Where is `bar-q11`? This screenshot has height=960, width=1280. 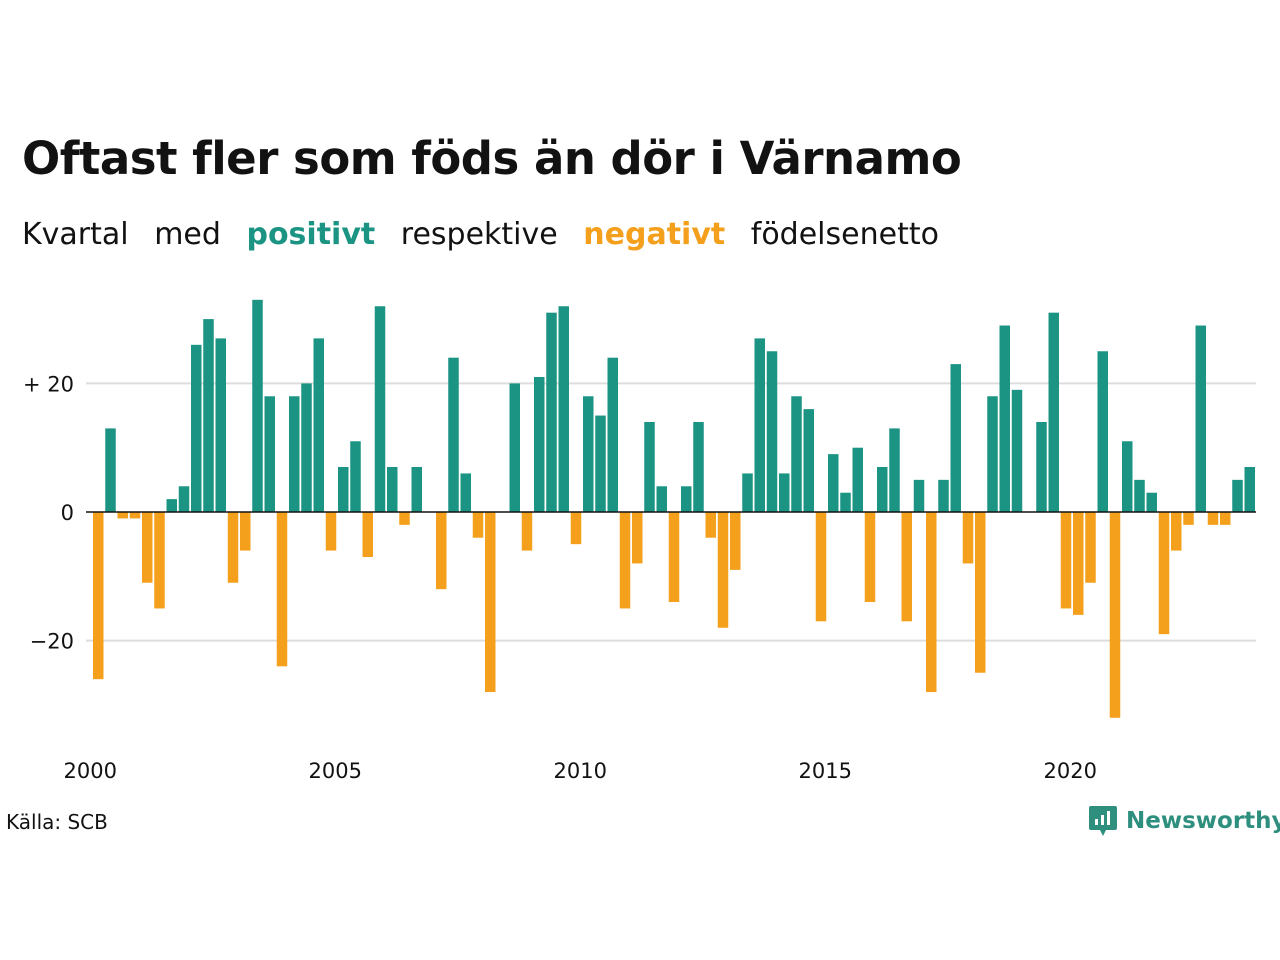
bar-q11 is located at coordinates (220, 425).